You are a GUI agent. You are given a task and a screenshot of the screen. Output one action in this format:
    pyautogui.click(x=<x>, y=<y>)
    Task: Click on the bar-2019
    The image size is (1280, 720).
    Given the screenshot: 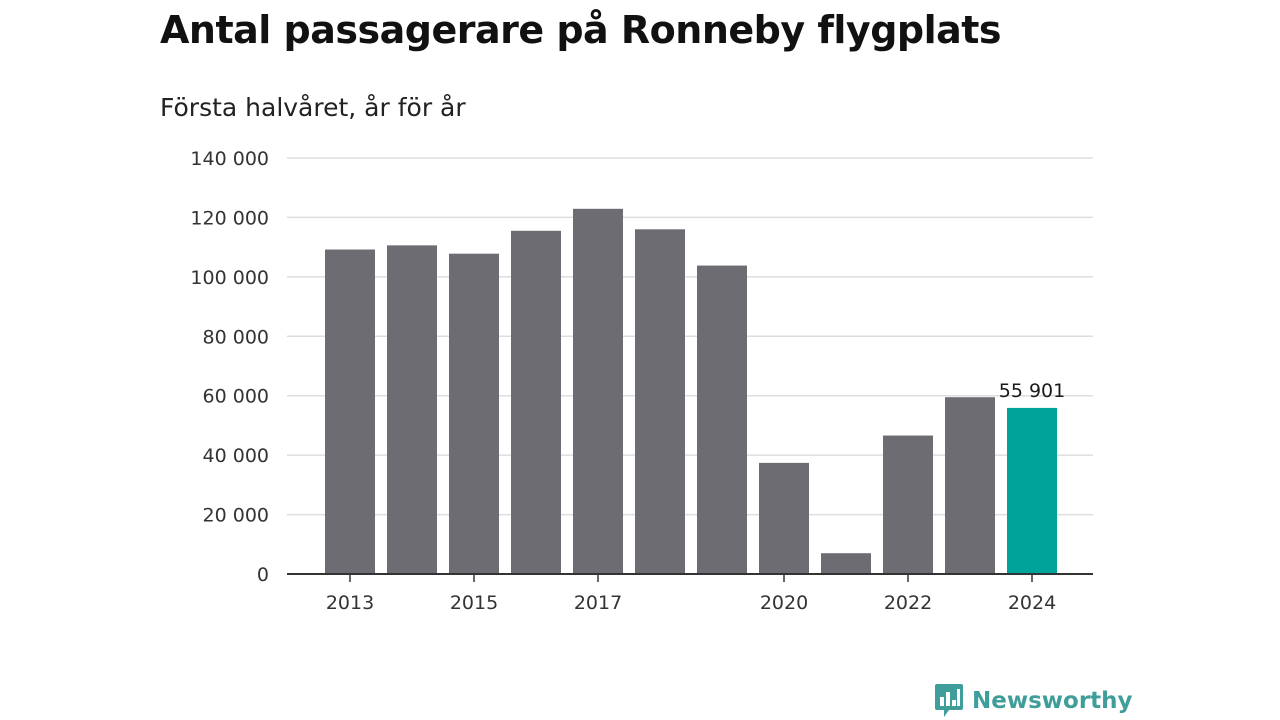 What is the action you would take?
    pyautogui.click(x=722, y=419)
    